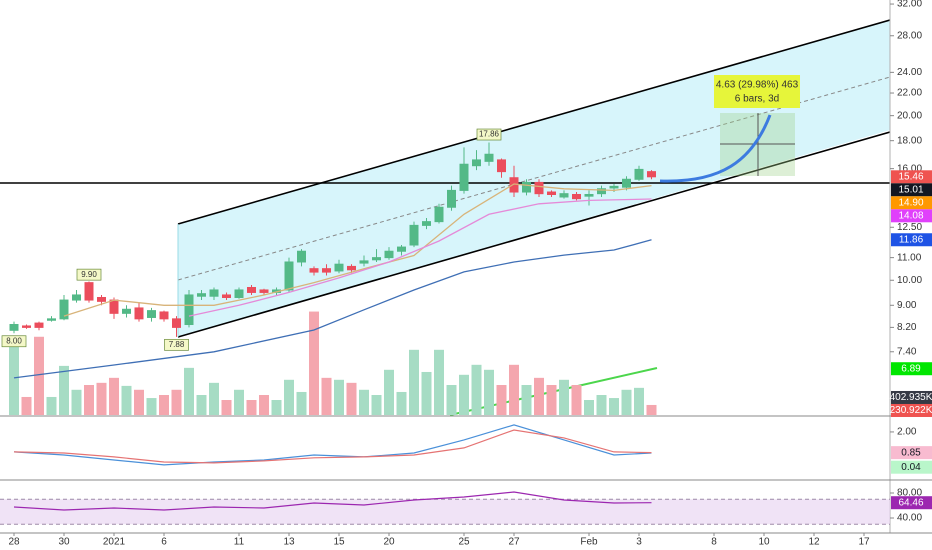 This screenshot has width=932, height=550. I want to click on value-tag-label: 230.922K, so click(911, 410).